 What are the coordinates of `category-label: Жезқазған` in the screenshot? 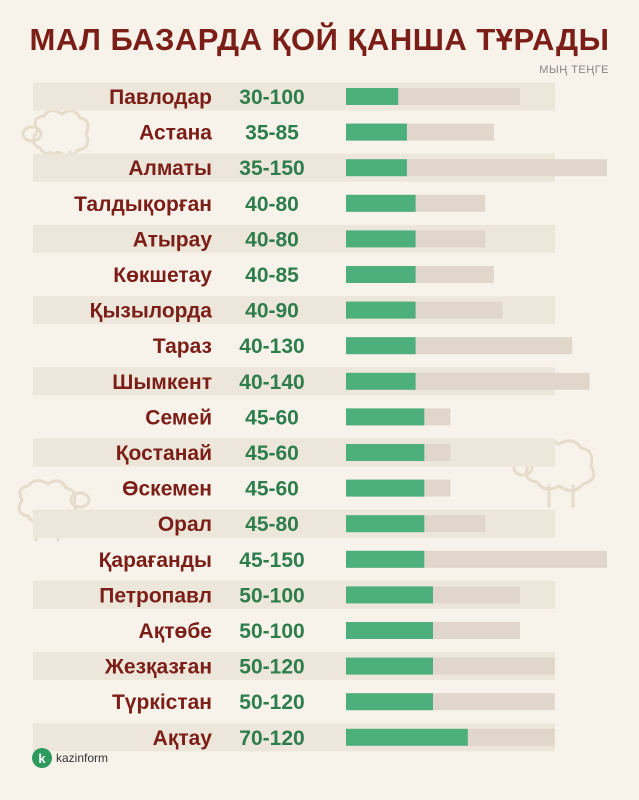 It's located at (158, 667).